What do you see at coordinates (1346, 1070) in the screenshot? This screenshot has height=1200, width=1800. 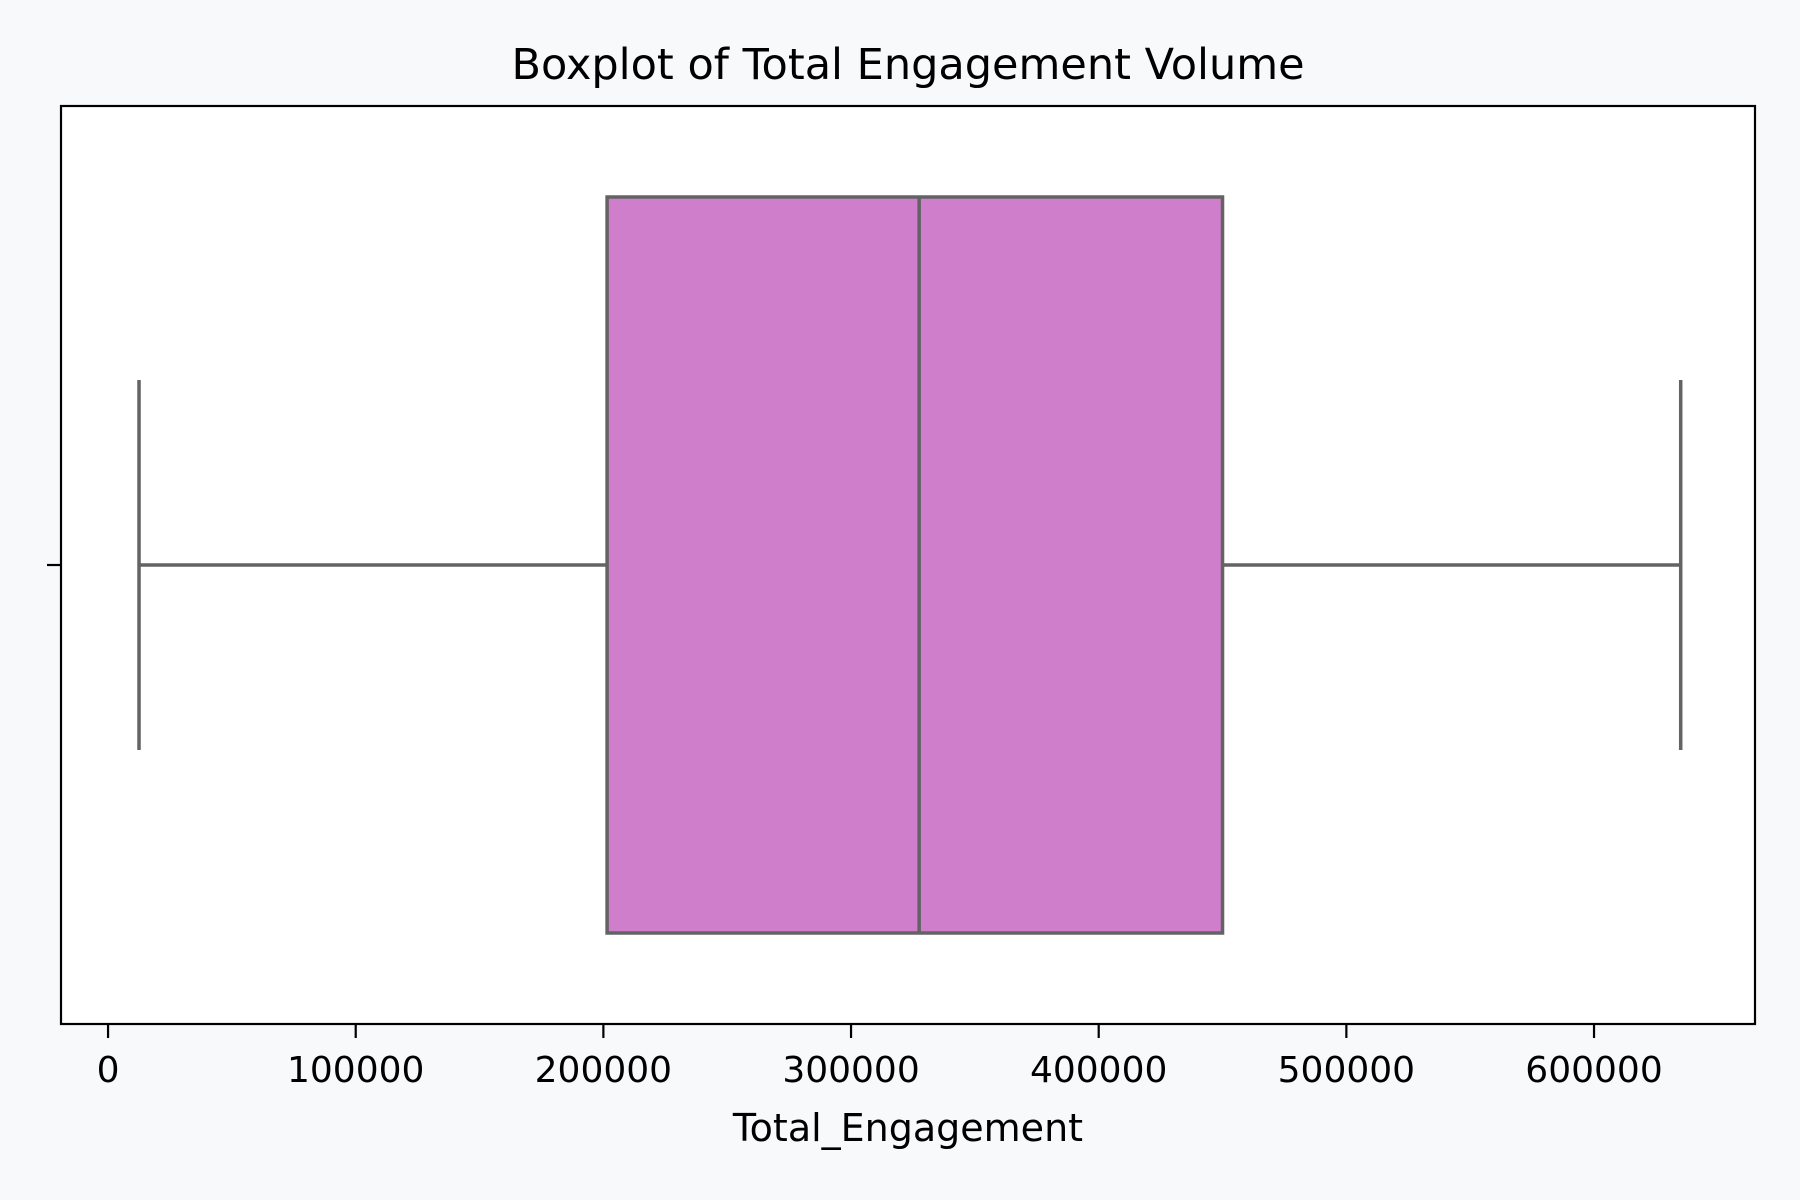 I see `x-tick-label: 500000` at bounding box center [1346, 1070].